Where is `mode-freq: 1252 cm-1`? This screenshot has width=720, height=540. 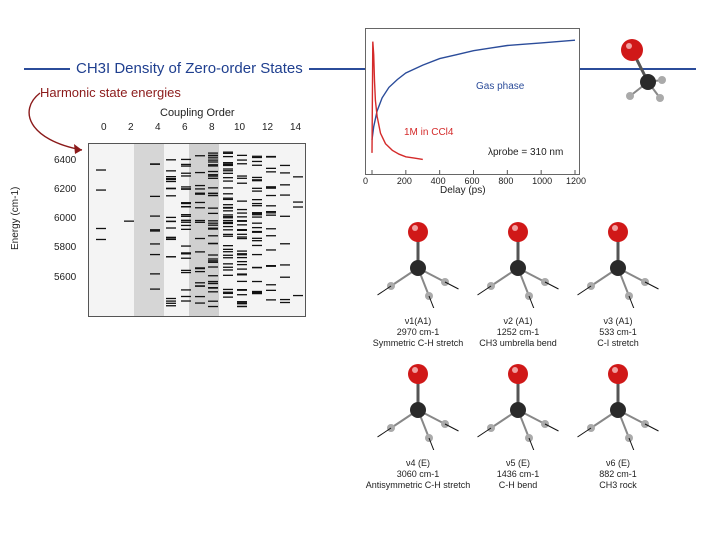 mode-freq: 1252 cm-1 is located at coordinates (518, 332).